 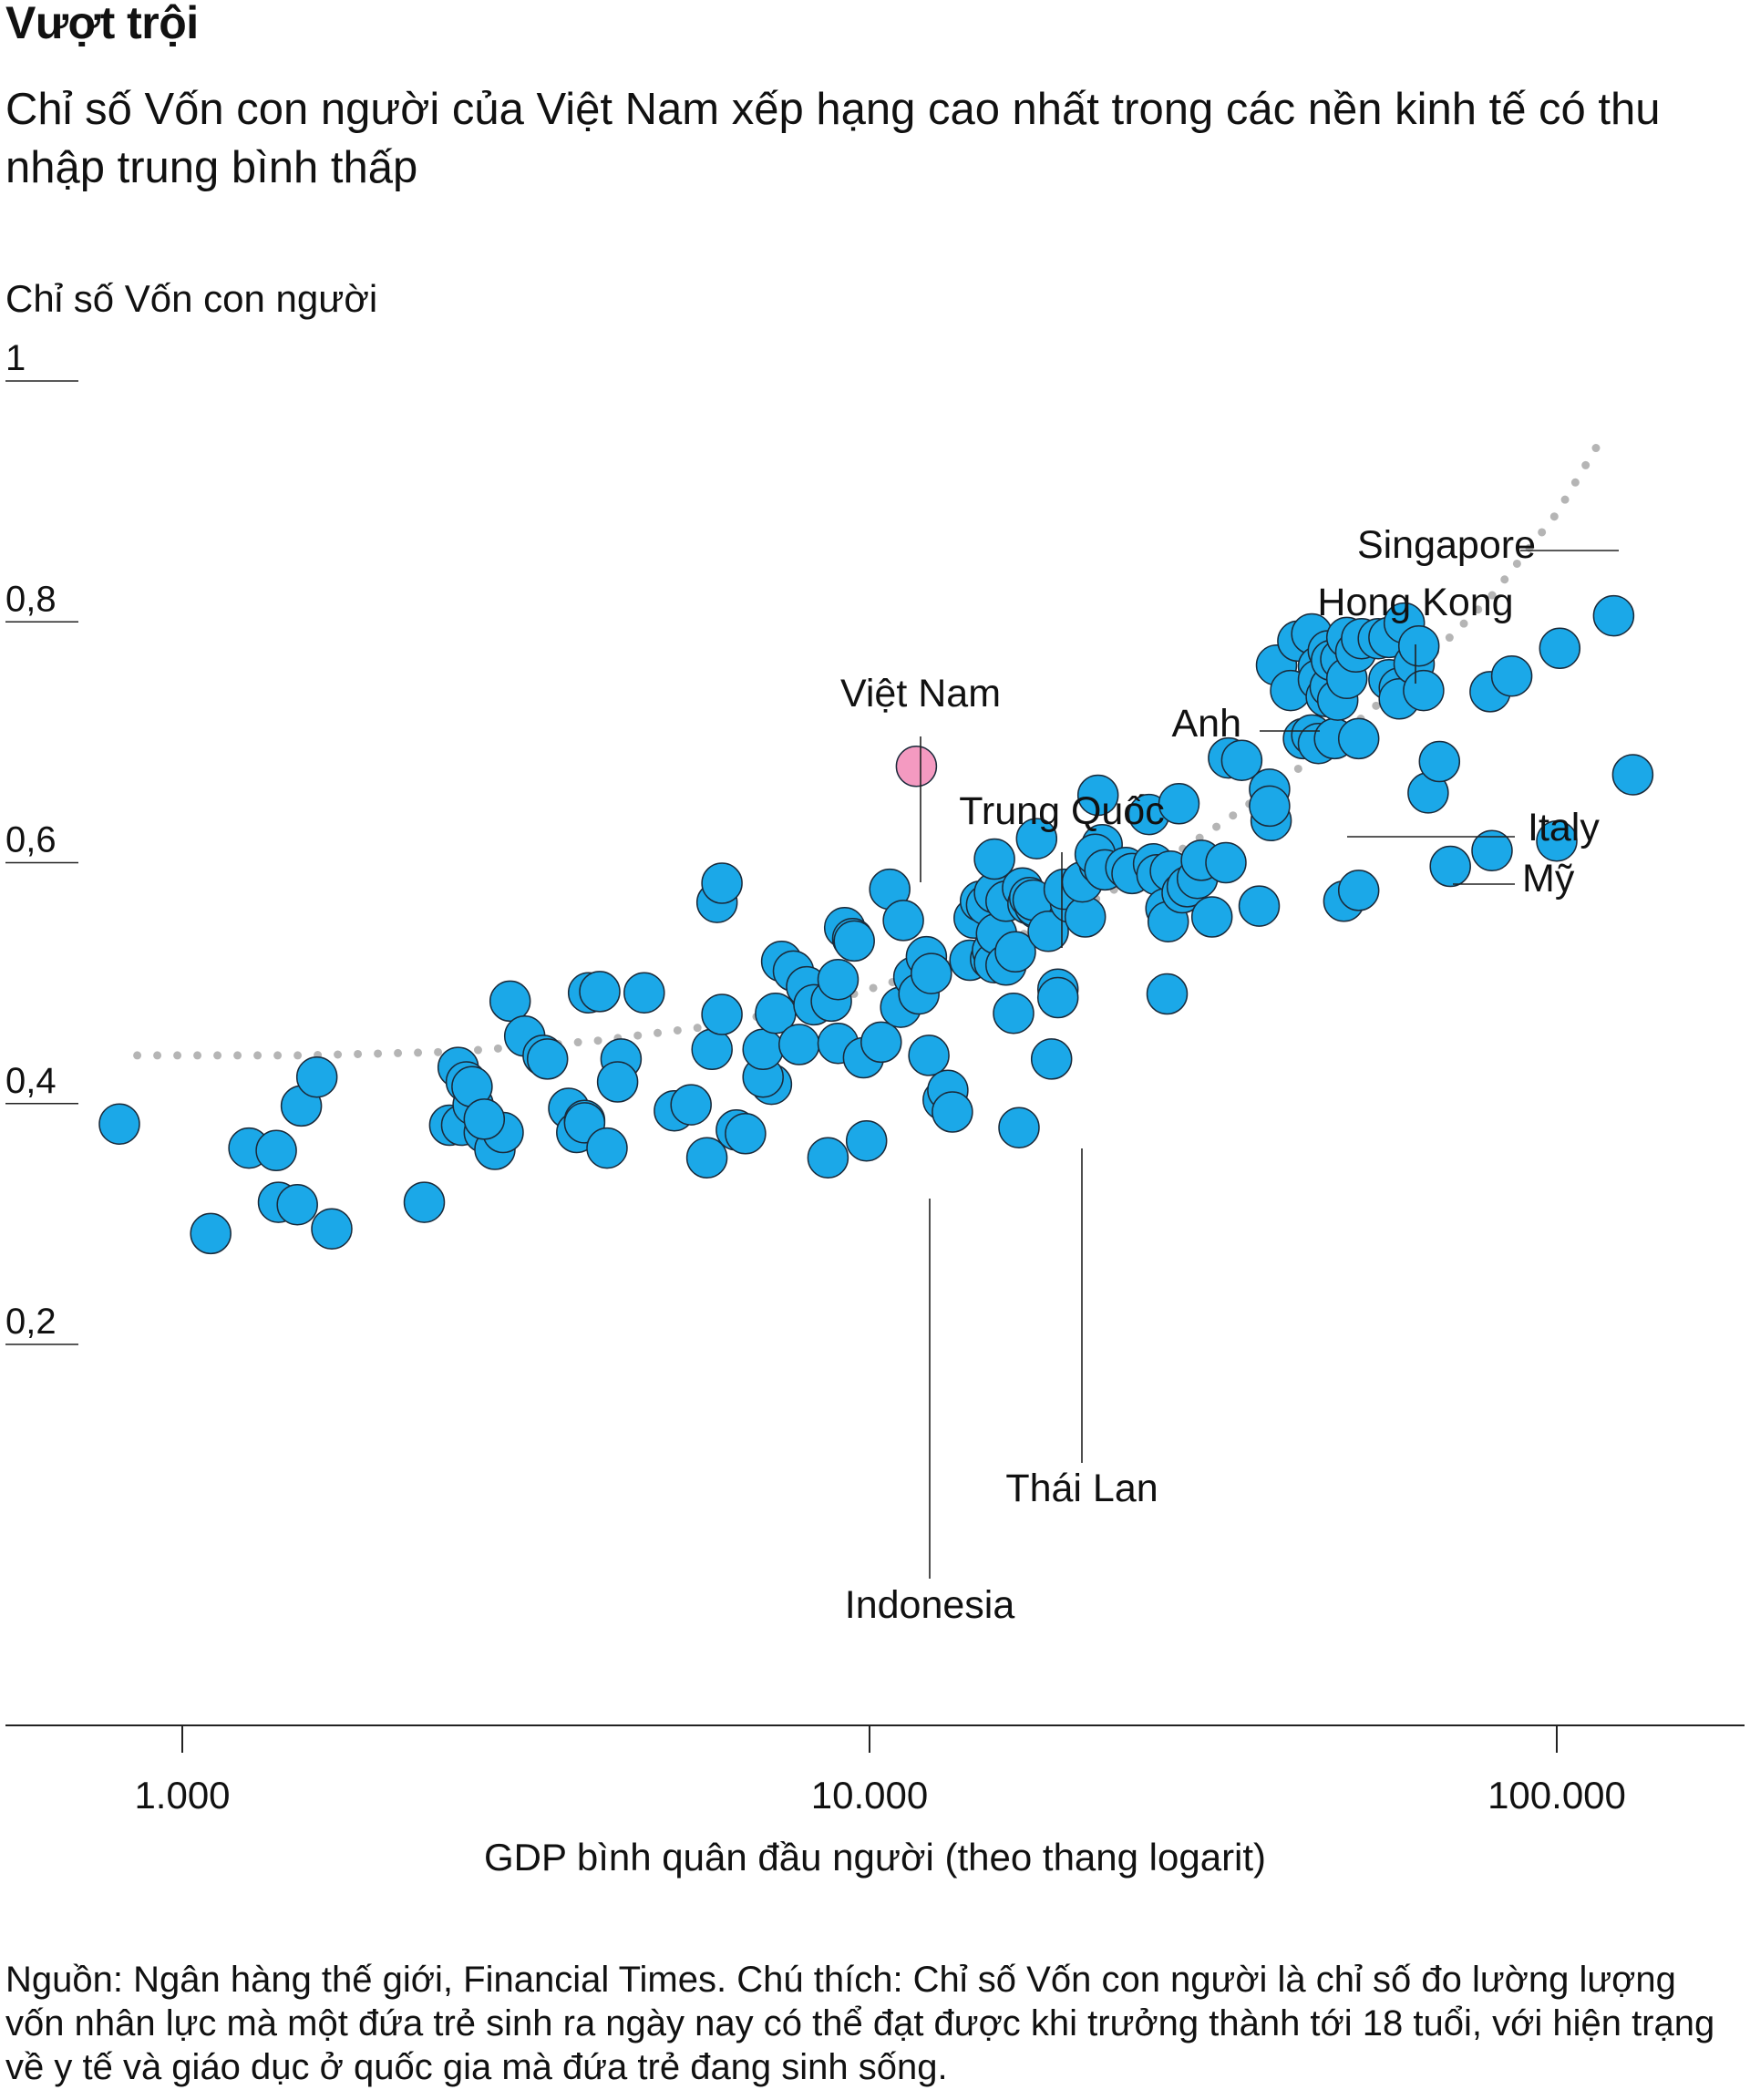 What do you see at coordinates (1447, 545) in the screenshot?
I see `country-label: Singapore` at bounding box center [1447, 545].